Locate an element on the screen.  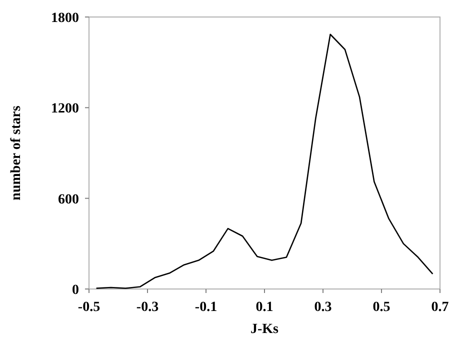
x-tick-label: 0.3 is located at coordinates (323, 307).